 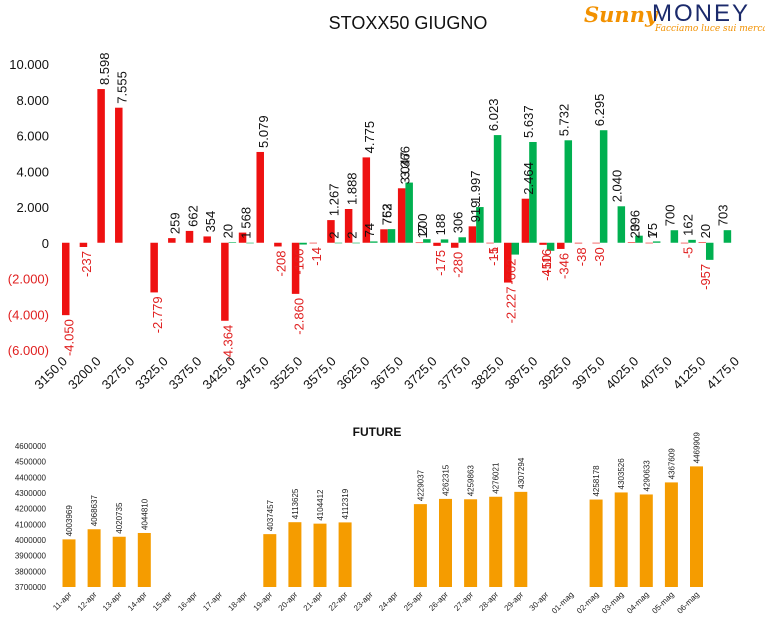 I want to click on logo-brand-money: MONEY, so click(x=701, y=13).